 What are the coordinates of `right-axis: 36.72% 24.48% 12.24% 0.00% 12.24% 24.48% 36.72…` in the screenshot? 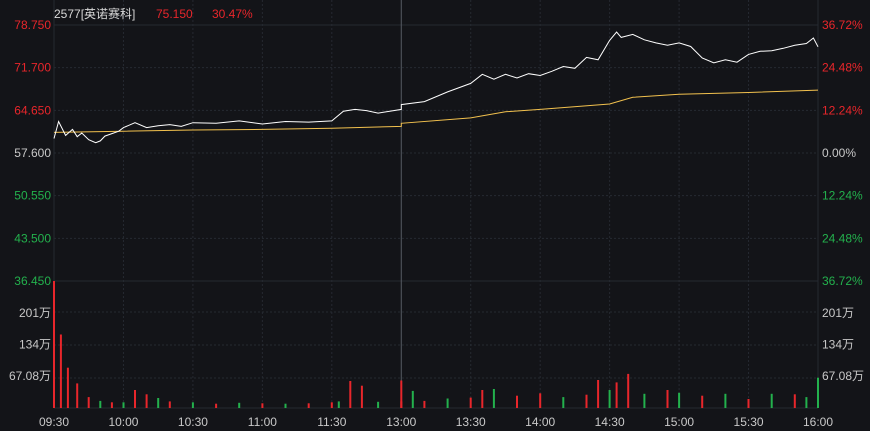 It's located at (843, 200).